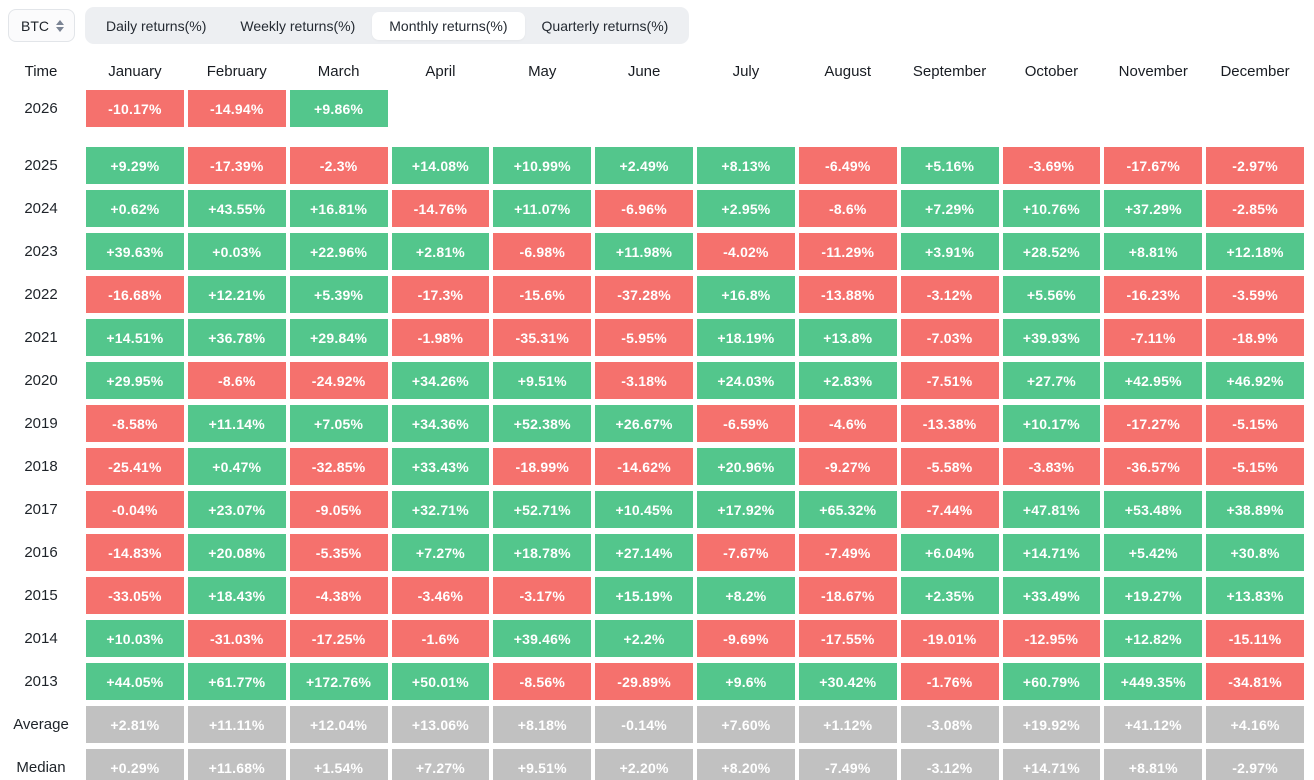 The height and width of the screenshot is (780, 1314). Describe the element at coordinates (1051, 638) in the screenshot. I see `return-cell: -12.95%` at that location.